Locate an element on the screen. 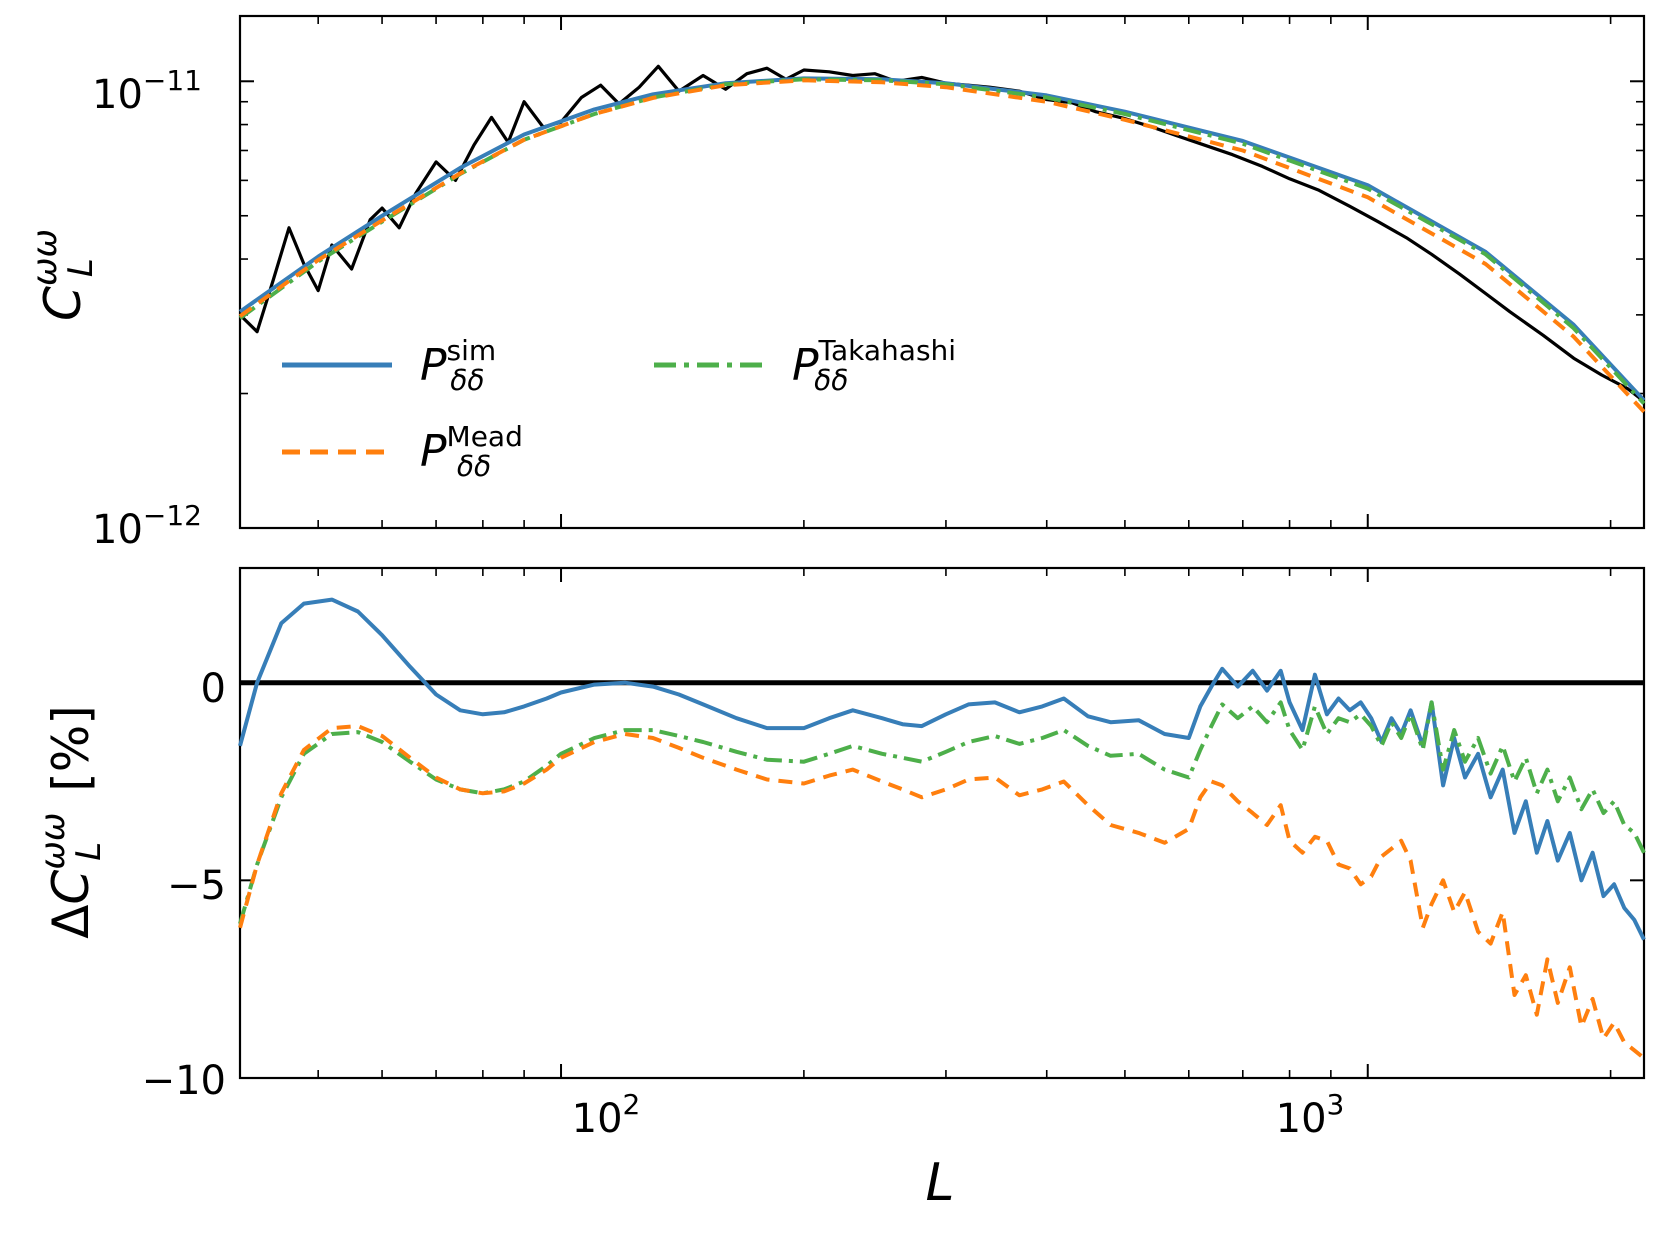 Image resolution: width=1661 pixels, height=1237 pixels. legend: Psim δδ PTakahashi δδ PMead δδ is located at coordinates (619, 408).